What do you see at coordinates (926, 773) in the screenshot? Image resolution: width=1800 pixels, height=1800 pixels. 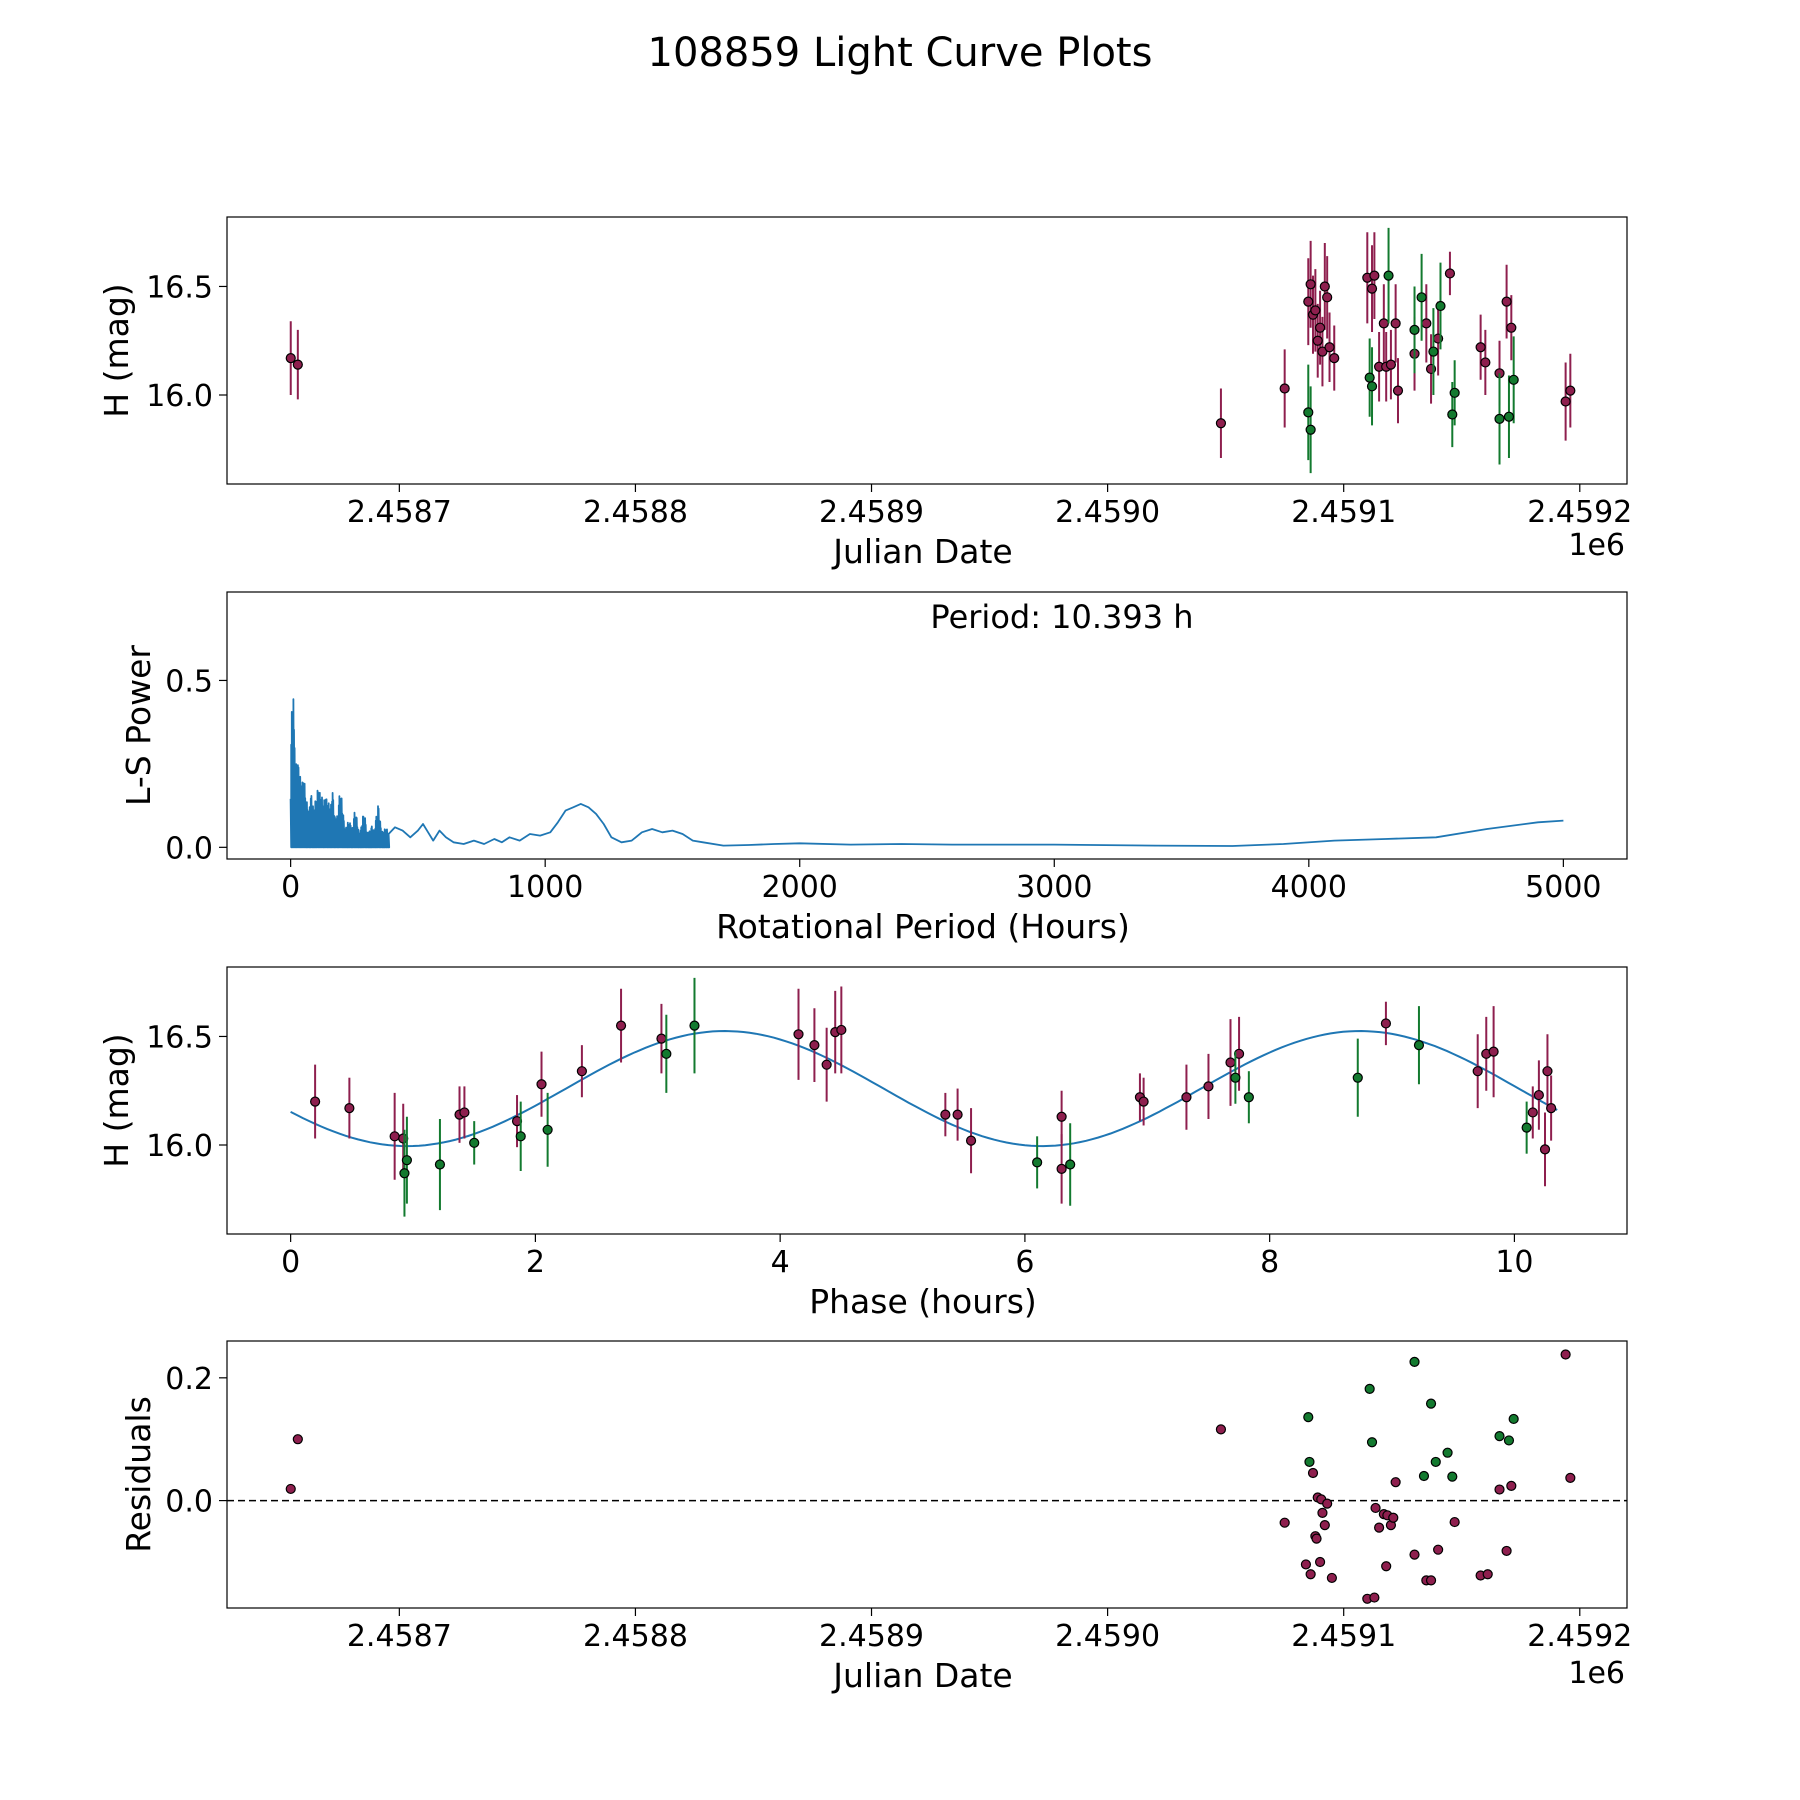 I see `periodogram-line` at bounding box center [926, 773].